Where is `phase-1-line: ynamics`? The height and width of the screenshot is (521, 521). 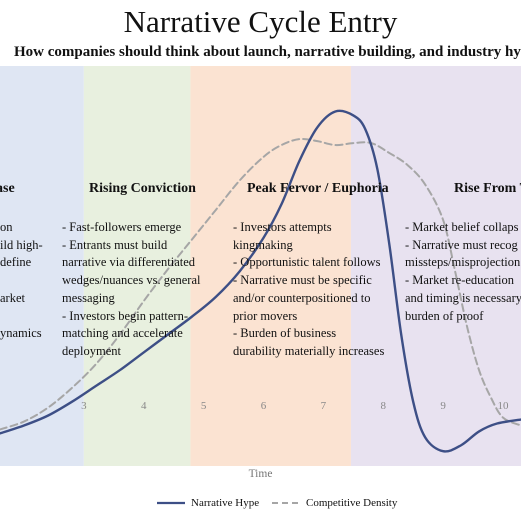 phase-1-line: ynamics is located at coordinates (21, 333).